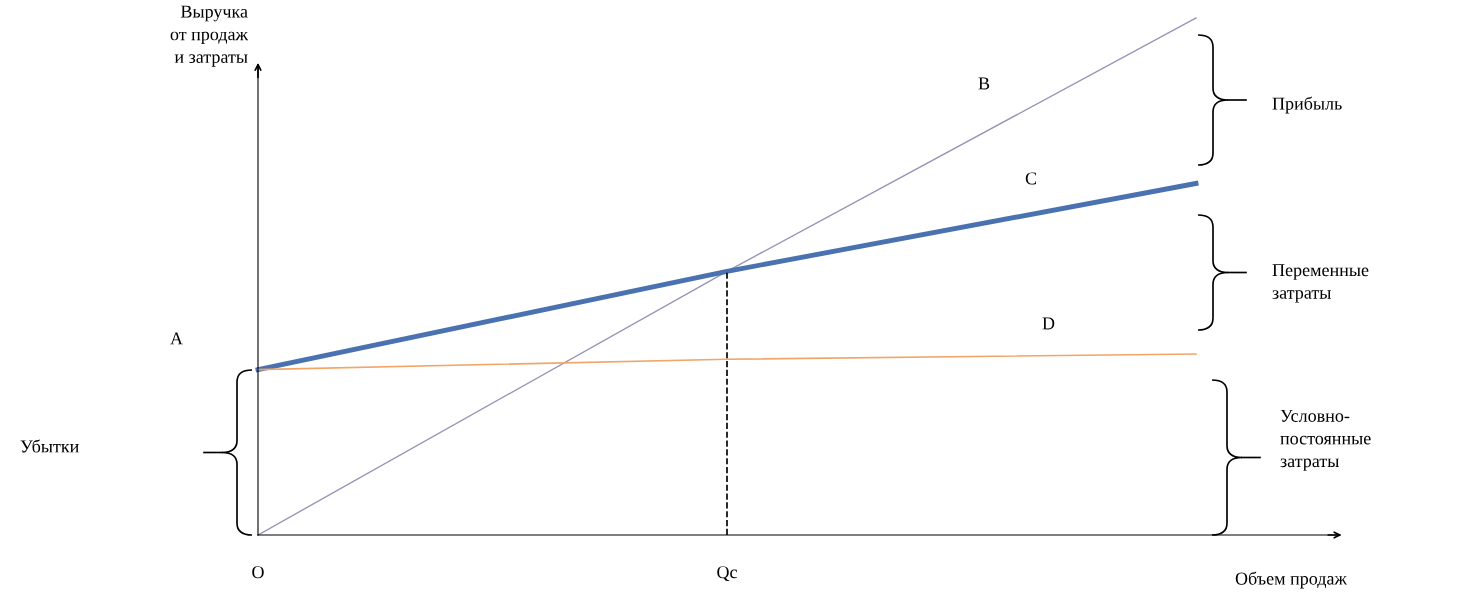 The image size is (1466, 608). I want to click on annotation: D, so click(1048, 323).